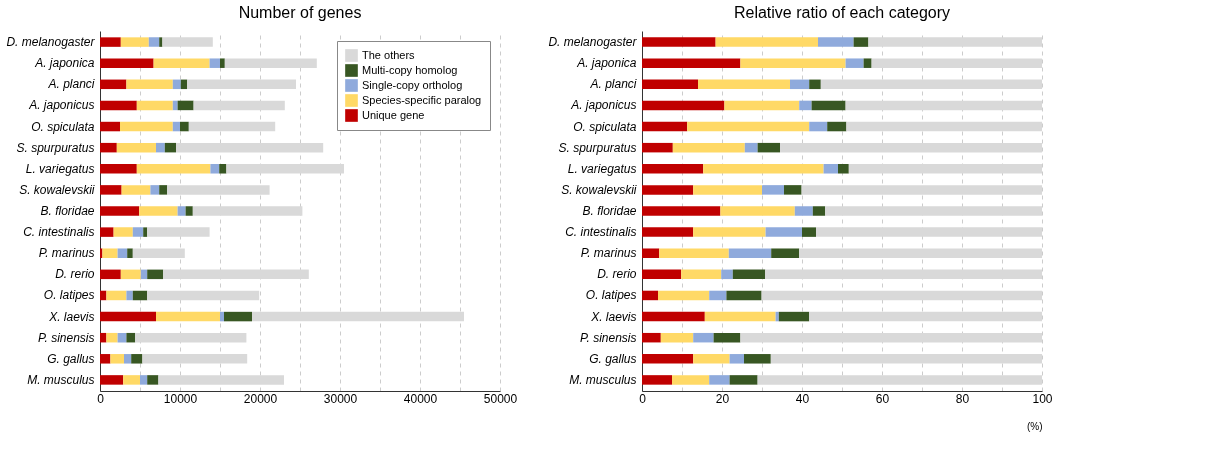 The image size is (1212, 472). I want to click on x-tick-label: 80, so click(962, 398).